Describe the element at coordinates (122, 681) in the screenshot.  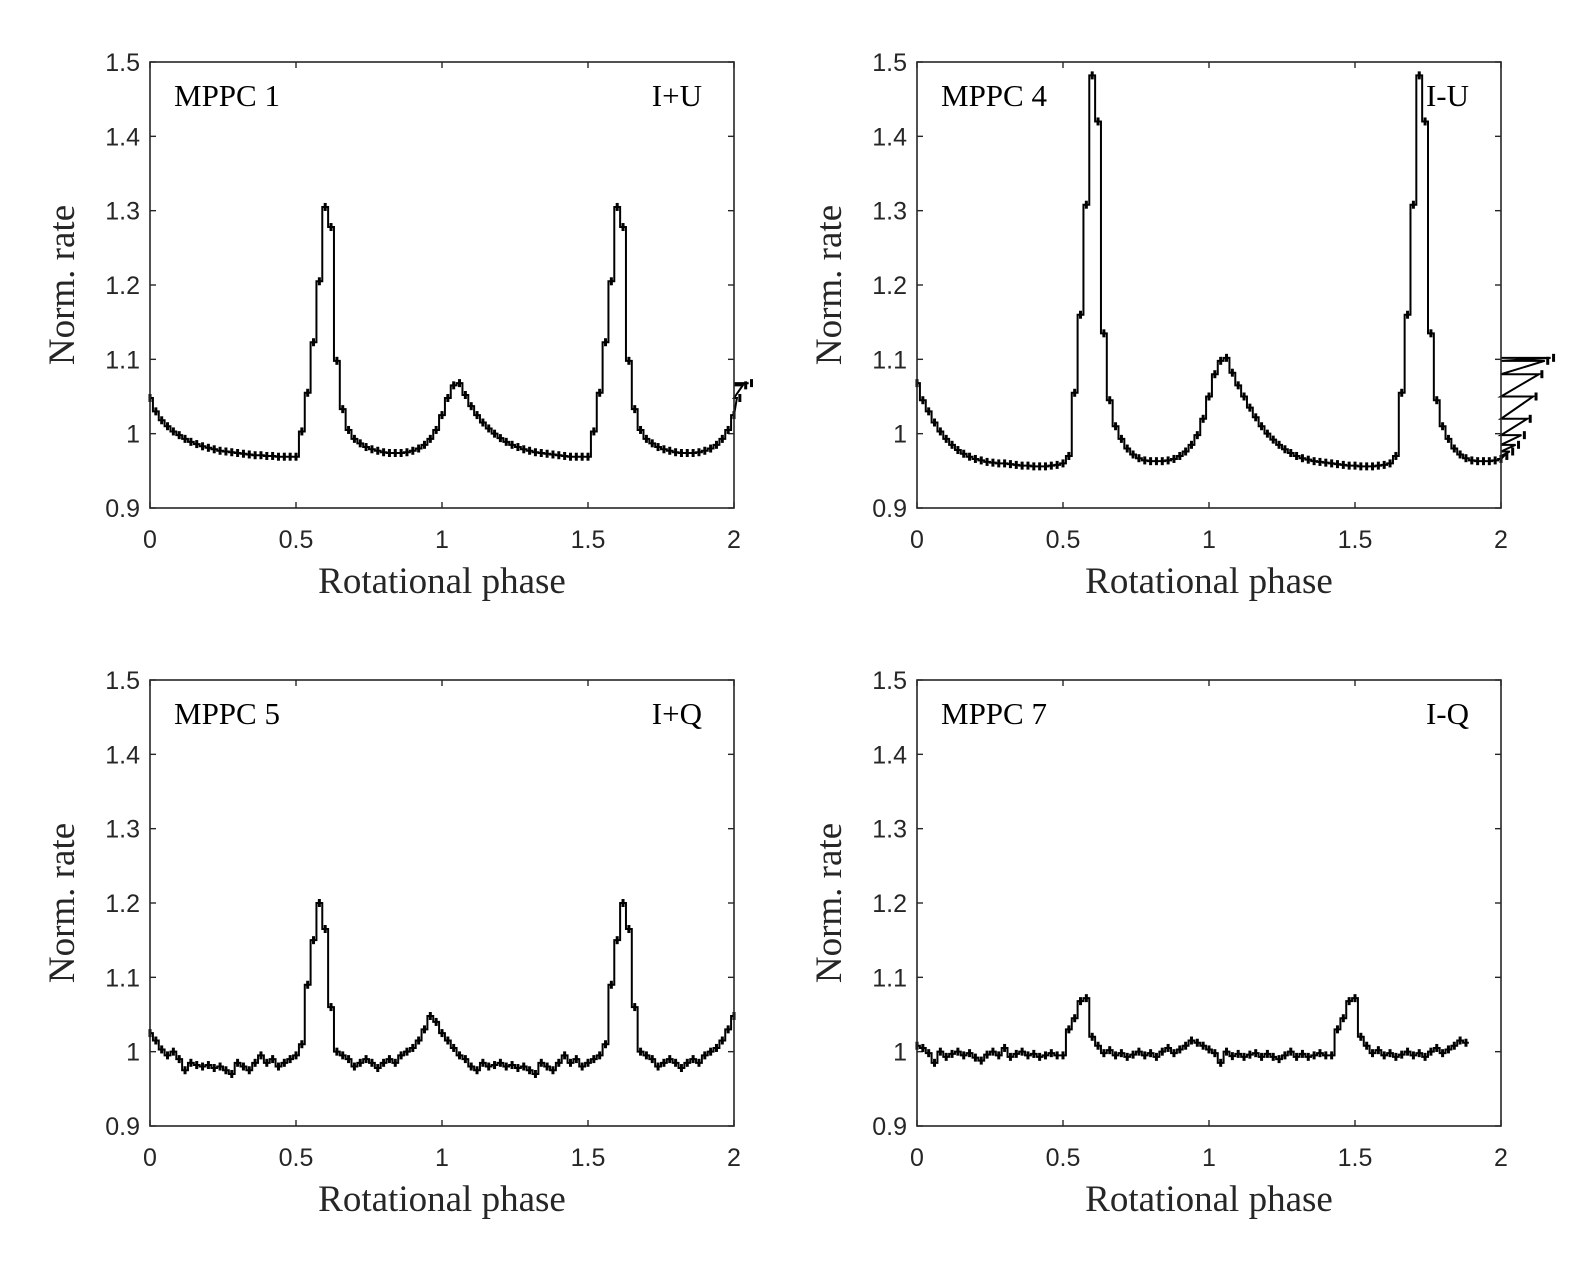
I see `panel-3-y-tick-label: 1.5` at that location.